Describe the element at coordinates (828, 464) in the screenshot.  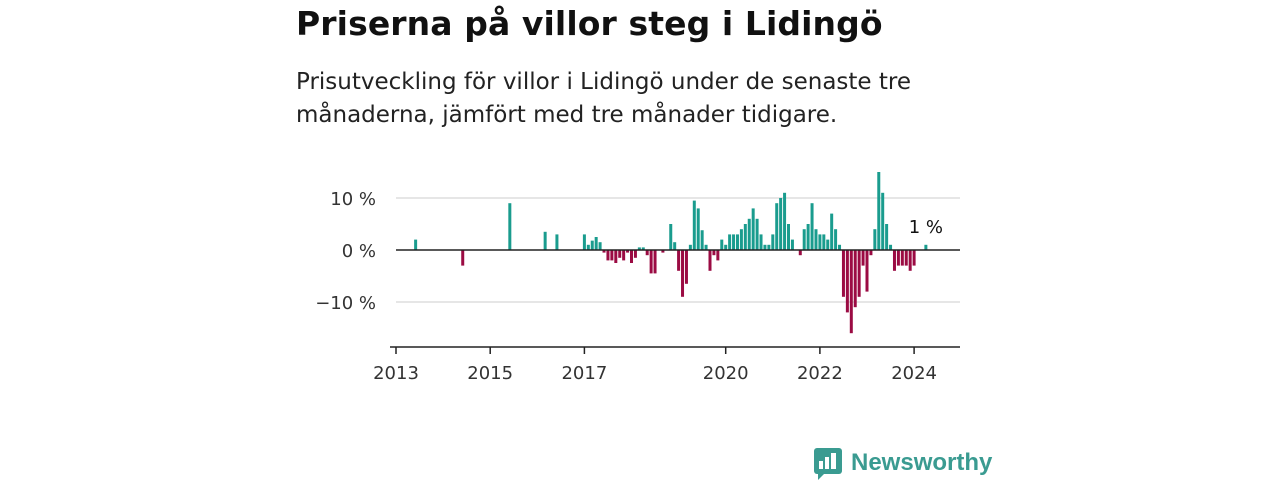
I see `newsworthy-logo-icon` at that location.